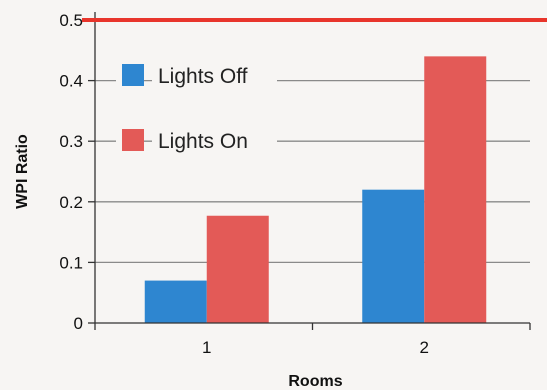 This screenshot has width=547, height=390. I want to click on x-axis-title: Rooms, so click(315, 381).